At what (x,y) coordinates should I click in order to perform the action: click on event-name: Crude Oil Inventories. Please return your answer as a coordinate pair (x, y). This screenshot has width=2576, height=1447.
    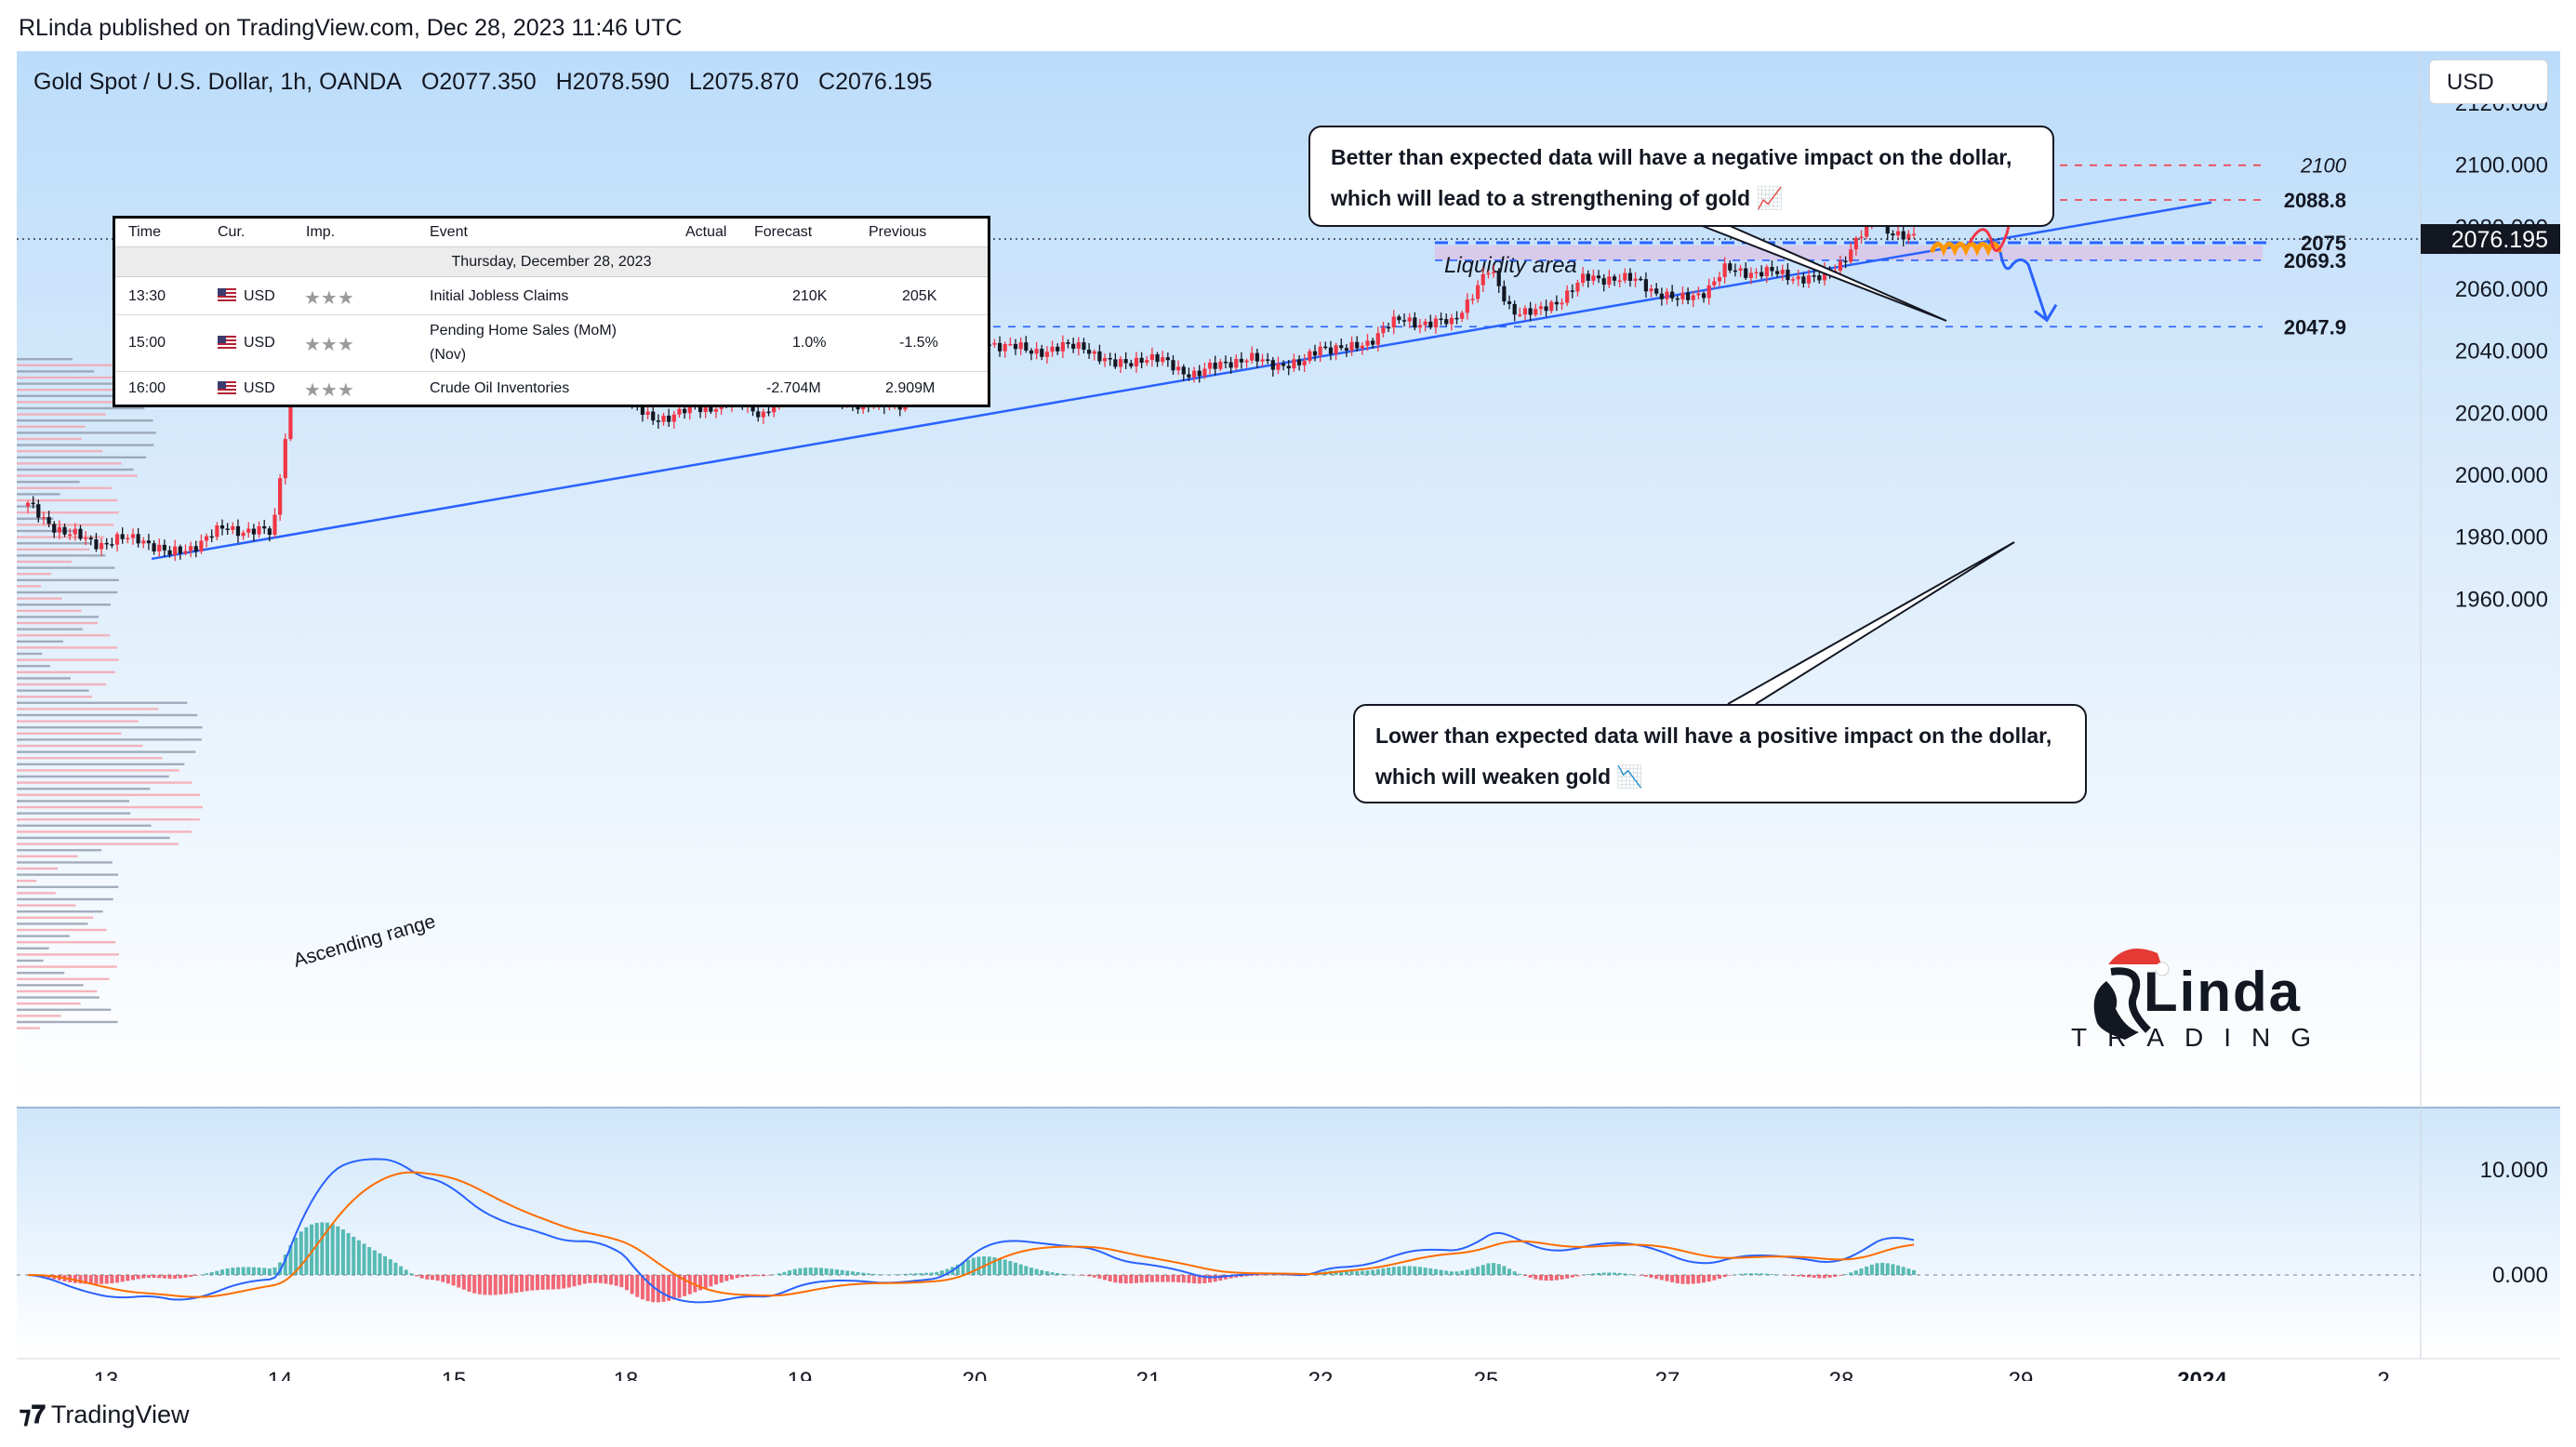
    Looking at the image, I should click on (500, 388).